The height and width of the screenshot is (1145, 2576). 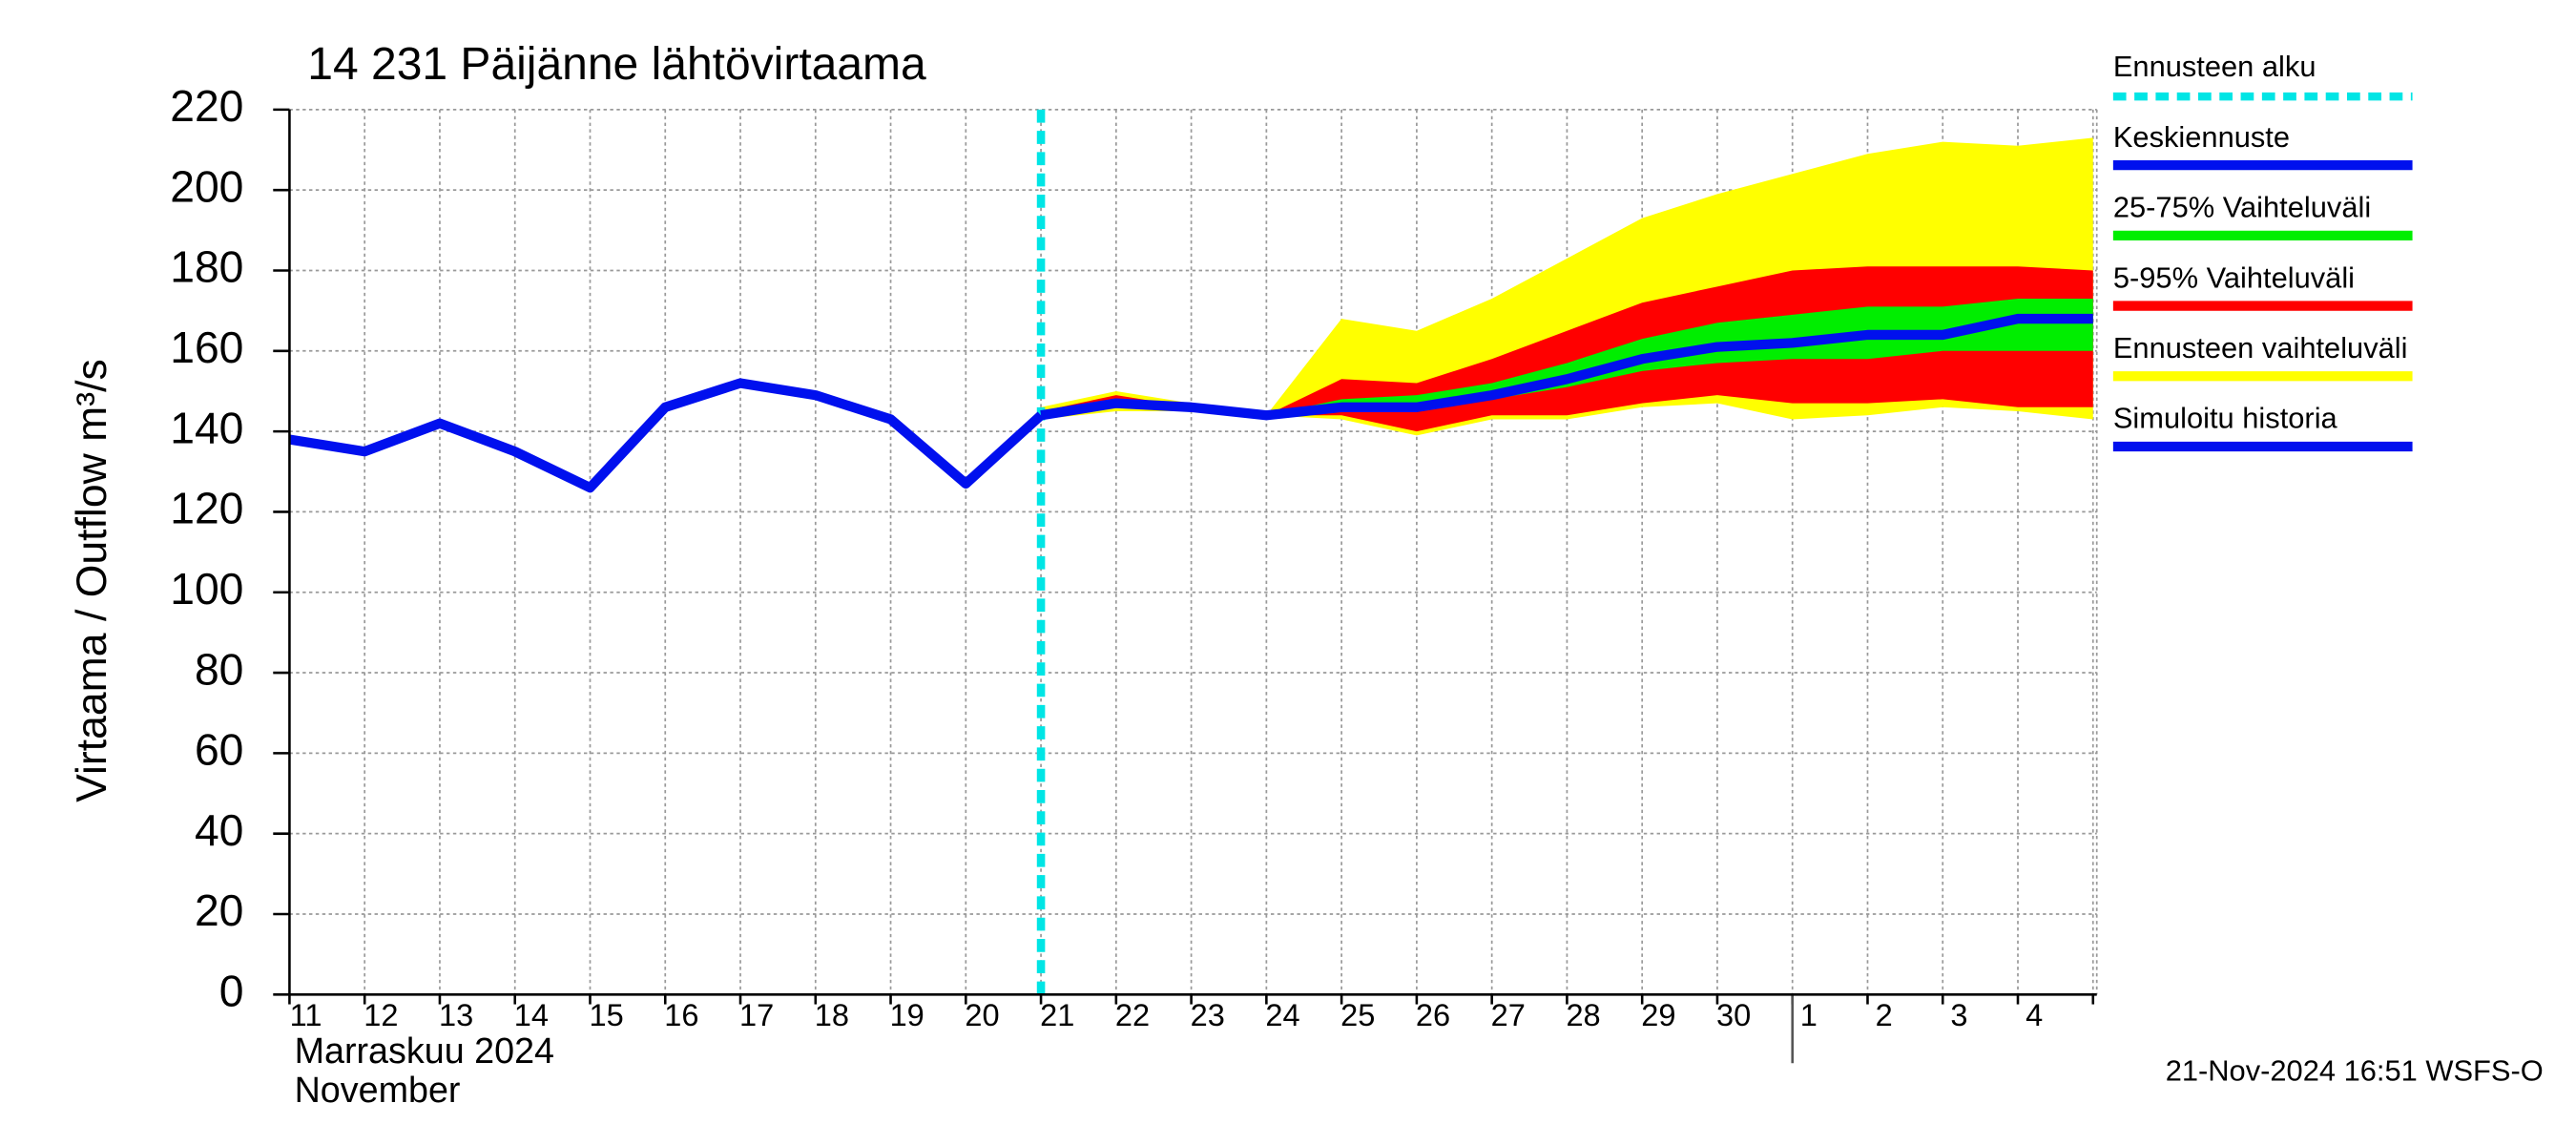 I want to click on y-tick-label: 200, so click(x=206, y=186).